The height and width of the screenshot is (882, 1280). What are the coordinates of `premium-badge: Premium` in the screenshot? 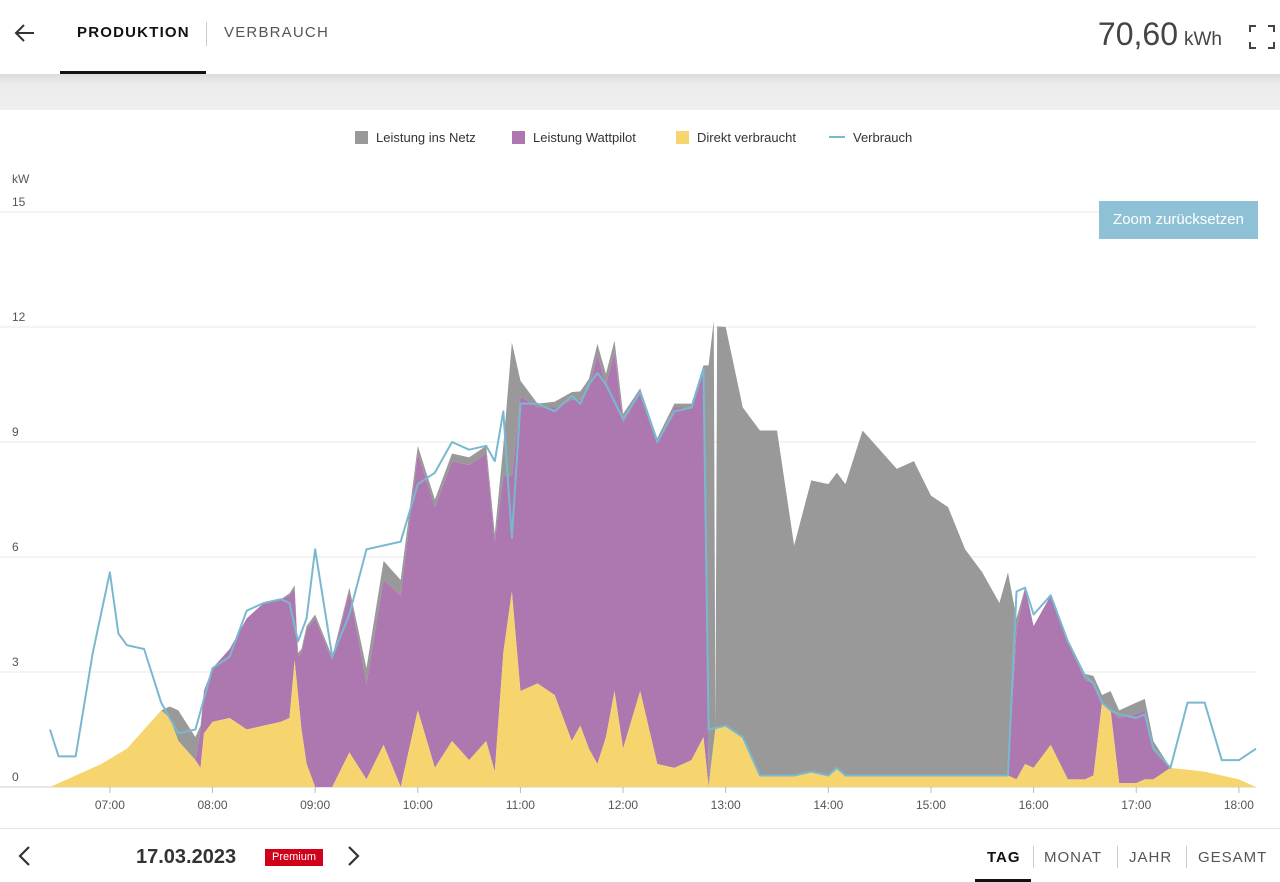 It's located at (294, 857).